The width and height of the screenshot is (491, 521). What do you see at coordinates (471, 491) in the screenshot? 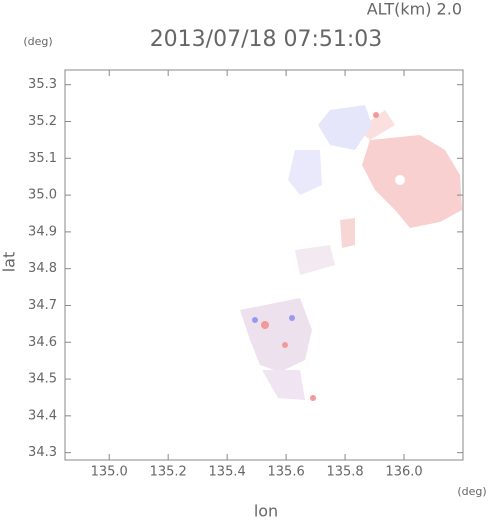
I see `x-unit: (deg)` at bounding box center [471, 491].